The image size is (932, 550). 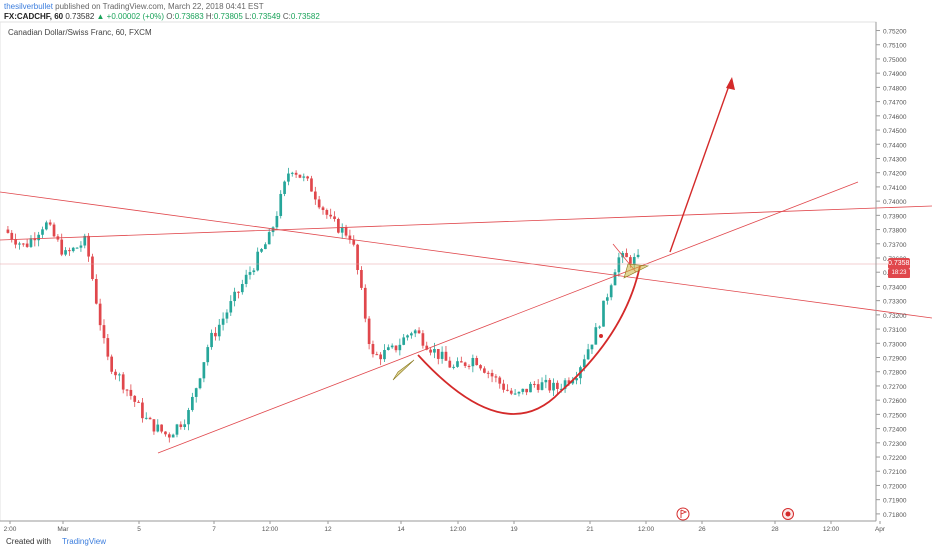 I want to click on low-value: 0.73549, so click(x=266, y=16).